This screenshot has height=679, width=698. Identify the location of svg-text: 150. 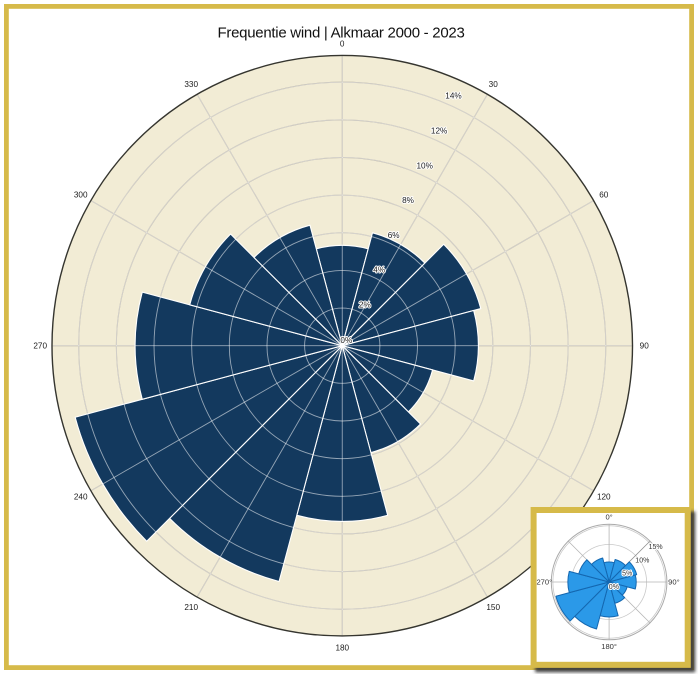
(493, 607).